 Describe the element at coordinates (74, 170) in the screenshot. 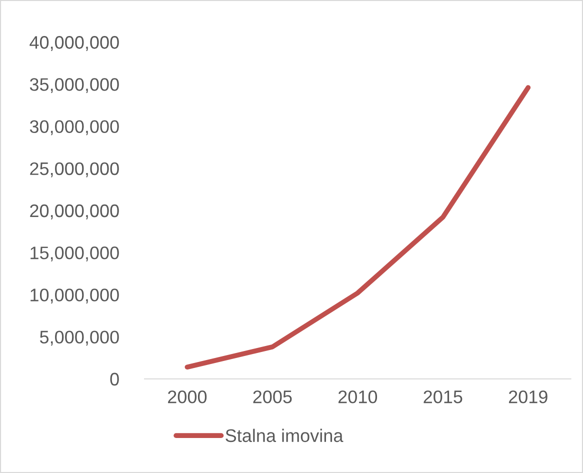

I see `y-tick-label: 25,000,000` at that location.